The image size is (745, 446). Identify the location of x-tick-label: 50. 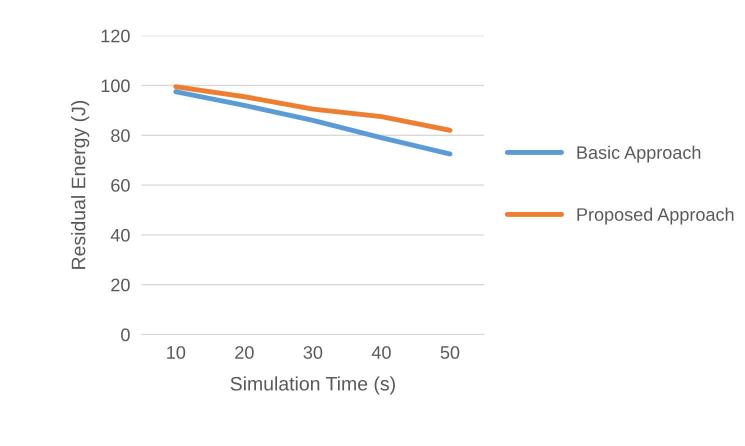
(450, 352).